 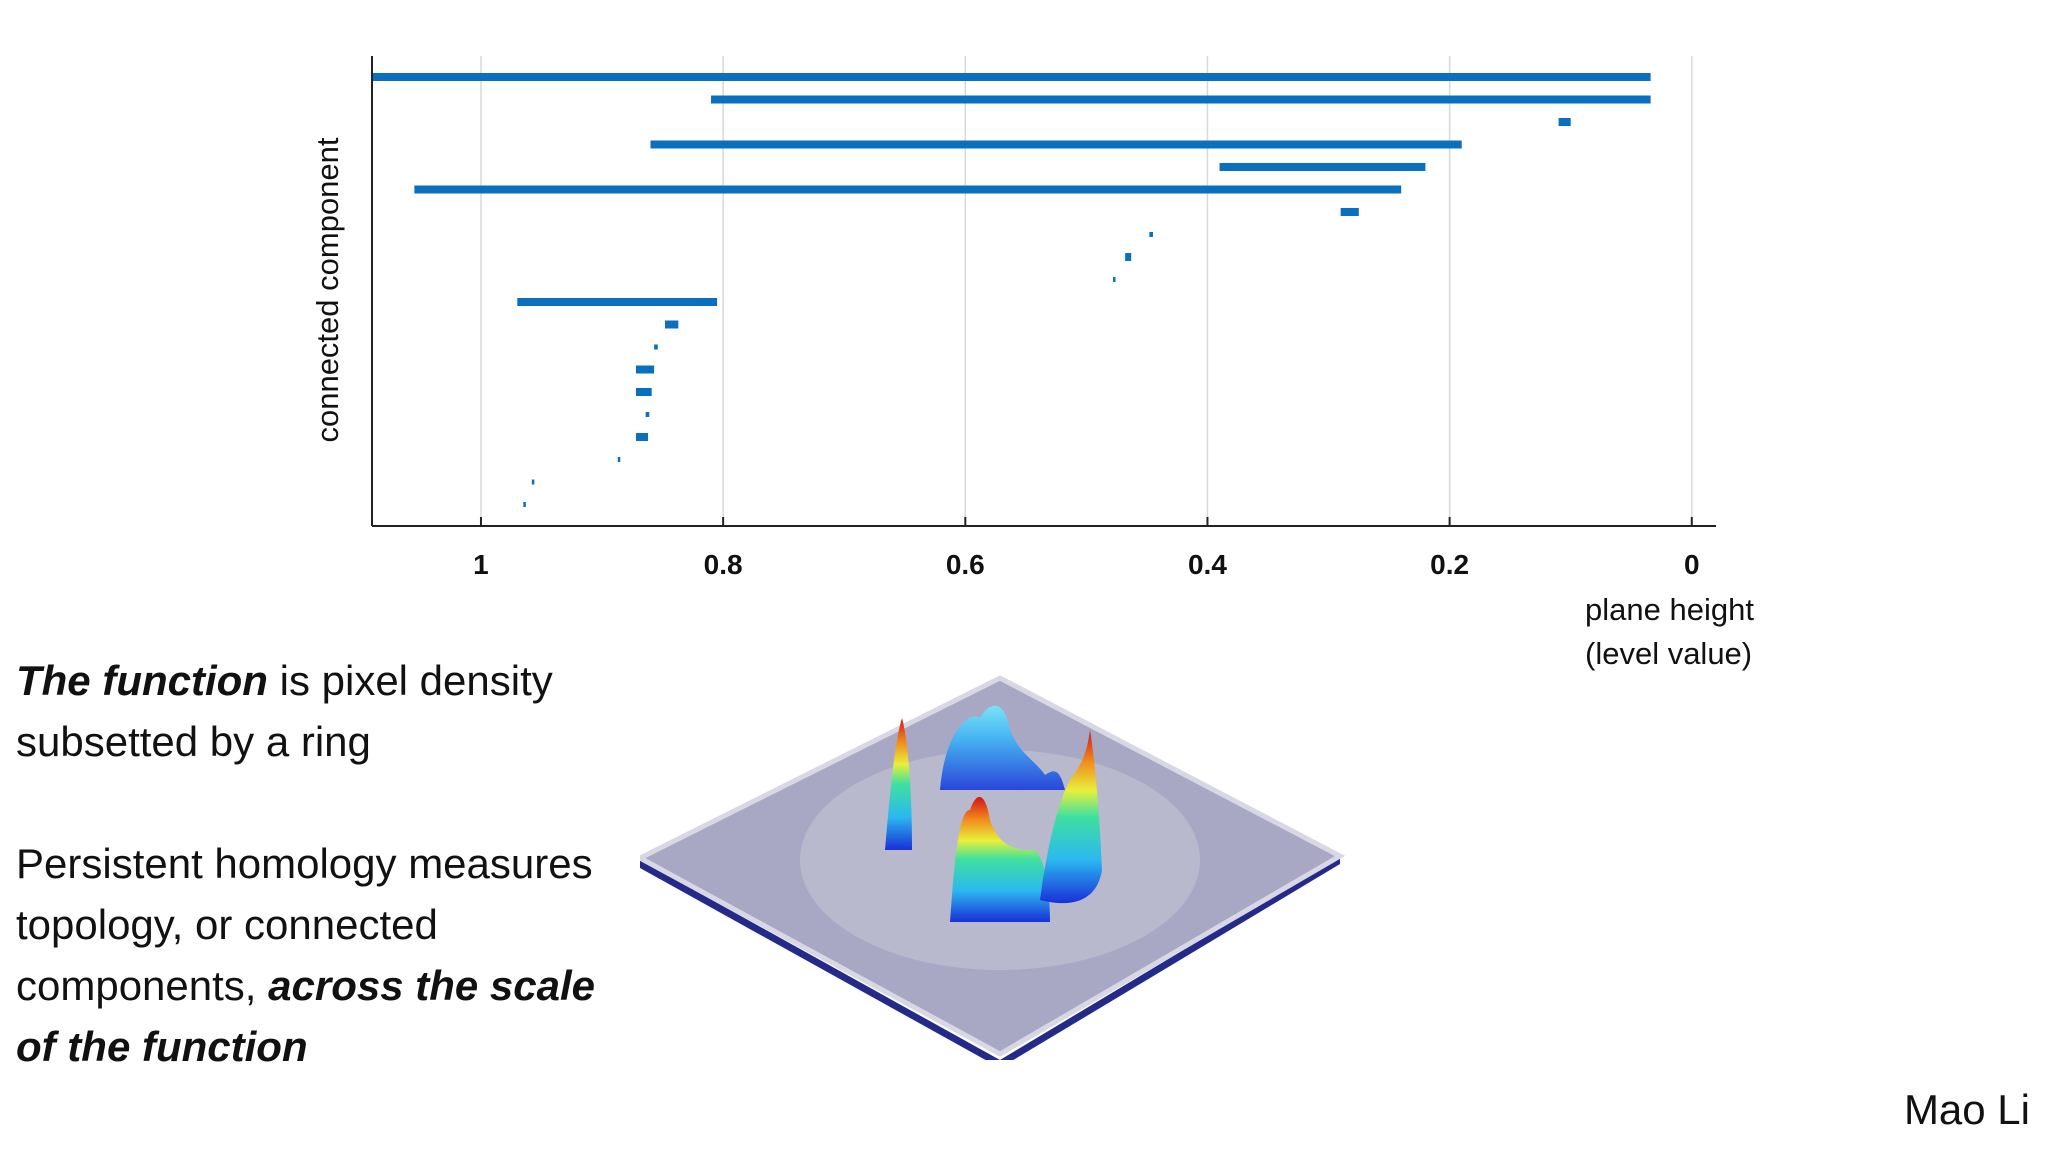 I want to click on peak-left, so click(x=898, y=784).